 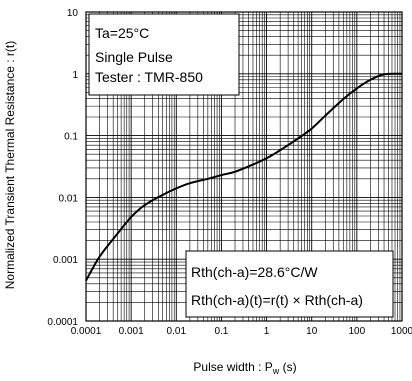 What do you see at coordinates (62, 168) in the screenshot?
I see `y-tick-labels: 0.0001 0.001 0.01 0.1 1 10` at bounding box center [62, 168].